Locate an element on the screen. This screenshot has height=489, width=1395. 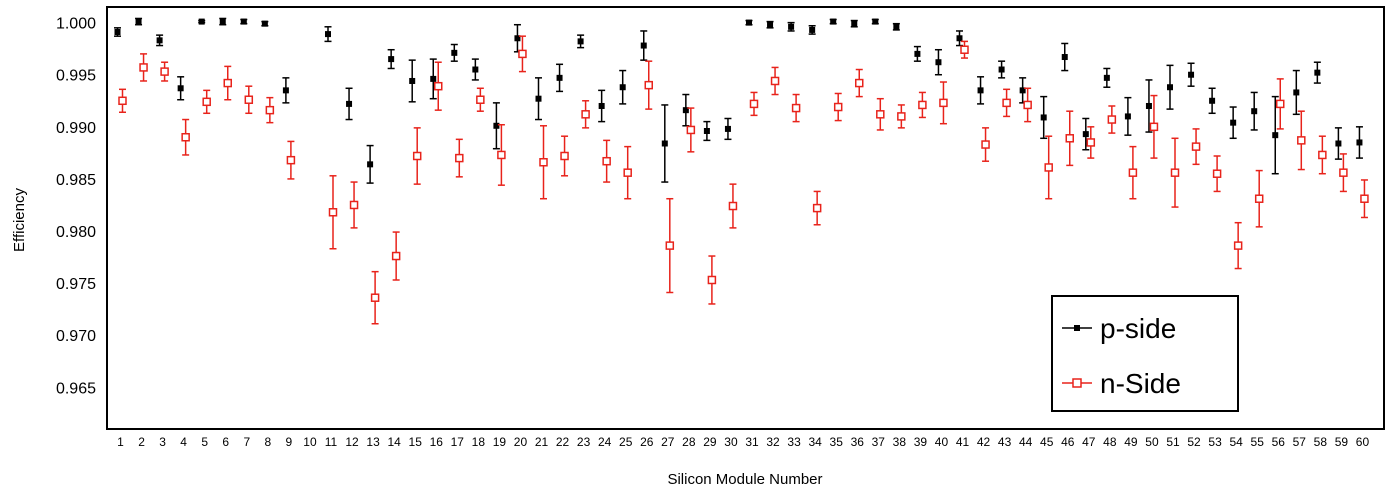
x-tick-label: 60 is located at coordinates (1363, 442).